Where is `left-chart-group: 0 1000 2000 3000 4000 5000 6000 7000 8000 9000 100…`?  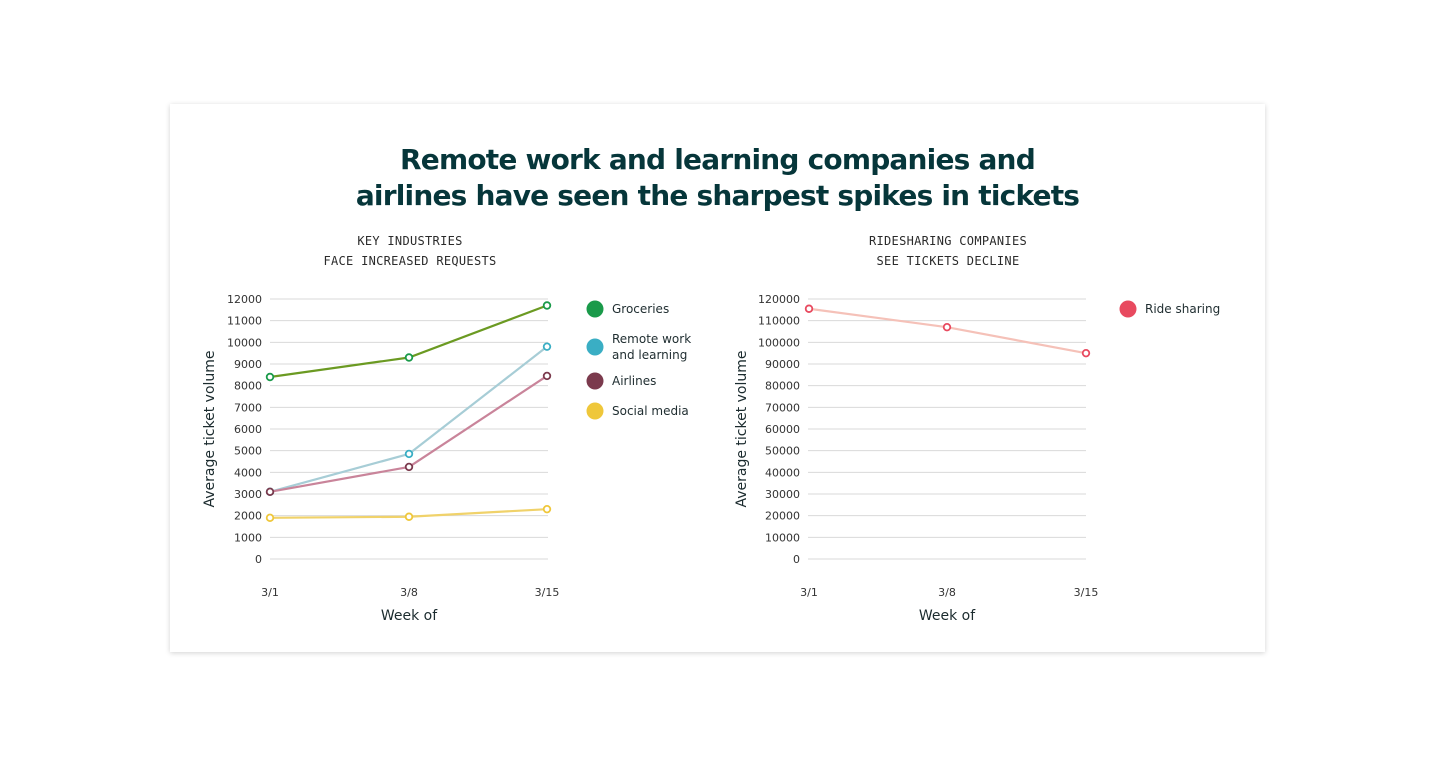
left-chart-group: 0 1000 2000 3000 4000 5000 6000 7000 8000 9000 100… is located at coordinates (446, 458).